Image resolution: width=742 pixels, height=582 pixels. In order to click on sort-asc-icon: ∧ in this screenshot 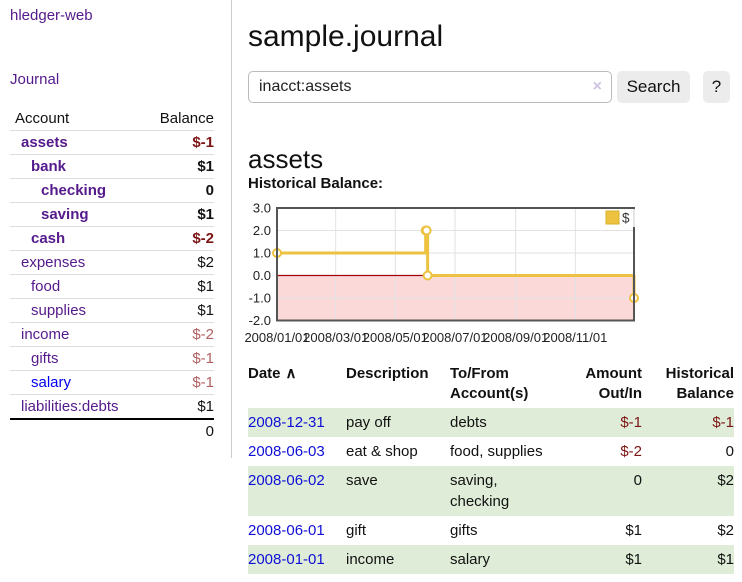, I will do `click(291, 373)`.